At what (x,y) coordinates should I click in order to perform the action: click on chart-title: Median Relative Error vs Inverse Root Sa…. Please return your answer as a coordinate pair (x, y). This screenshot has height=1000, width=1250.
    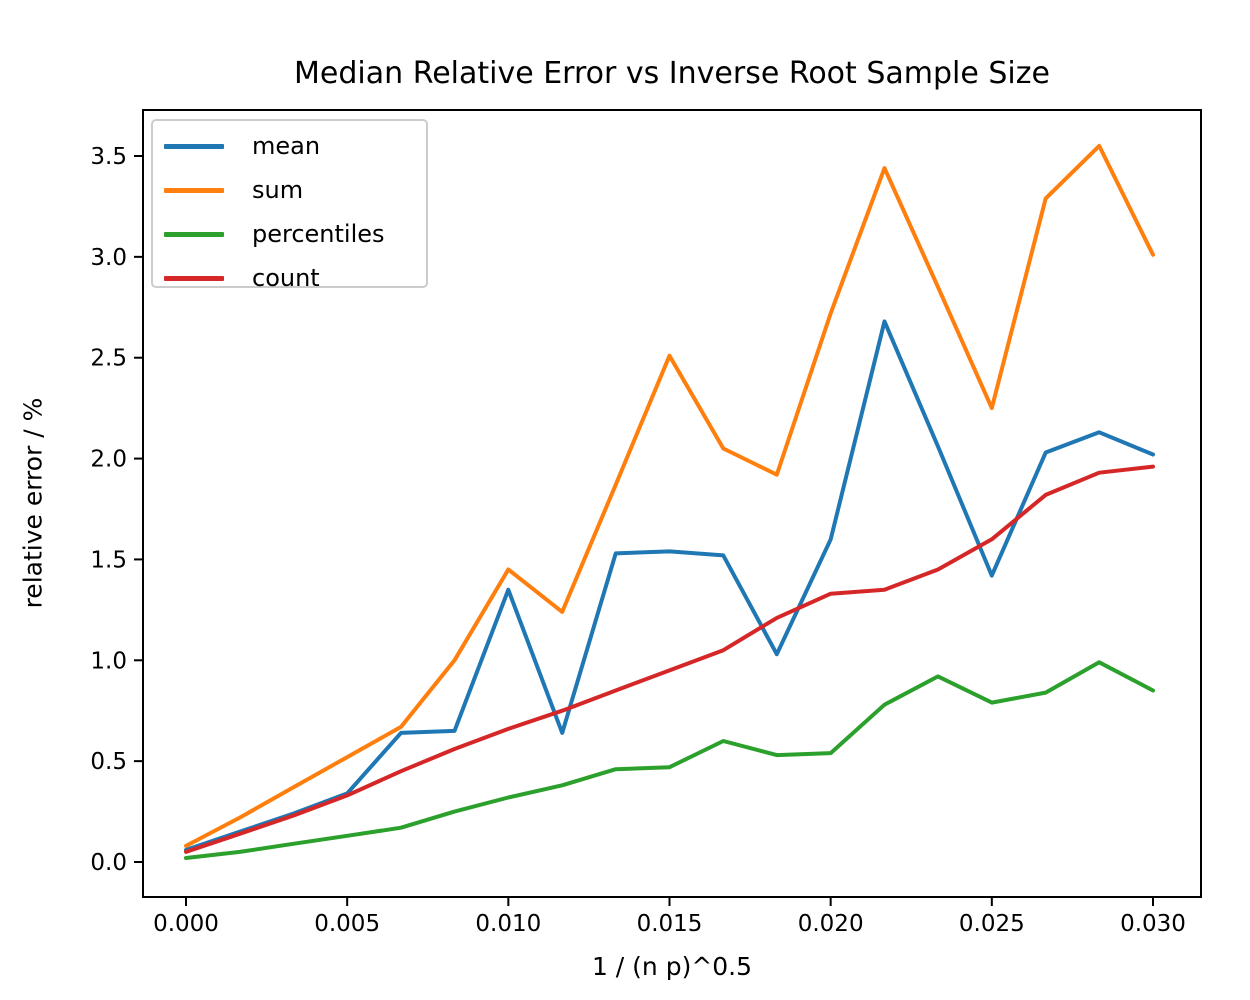
    Looking at the image, I should click on (672, 73).